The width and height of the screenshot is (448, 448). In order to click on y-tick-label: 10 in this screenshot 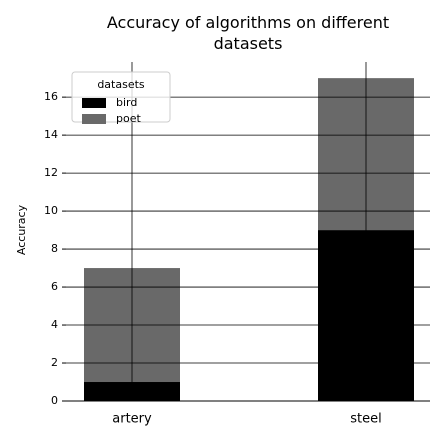, I will do `click(51, 210)`.